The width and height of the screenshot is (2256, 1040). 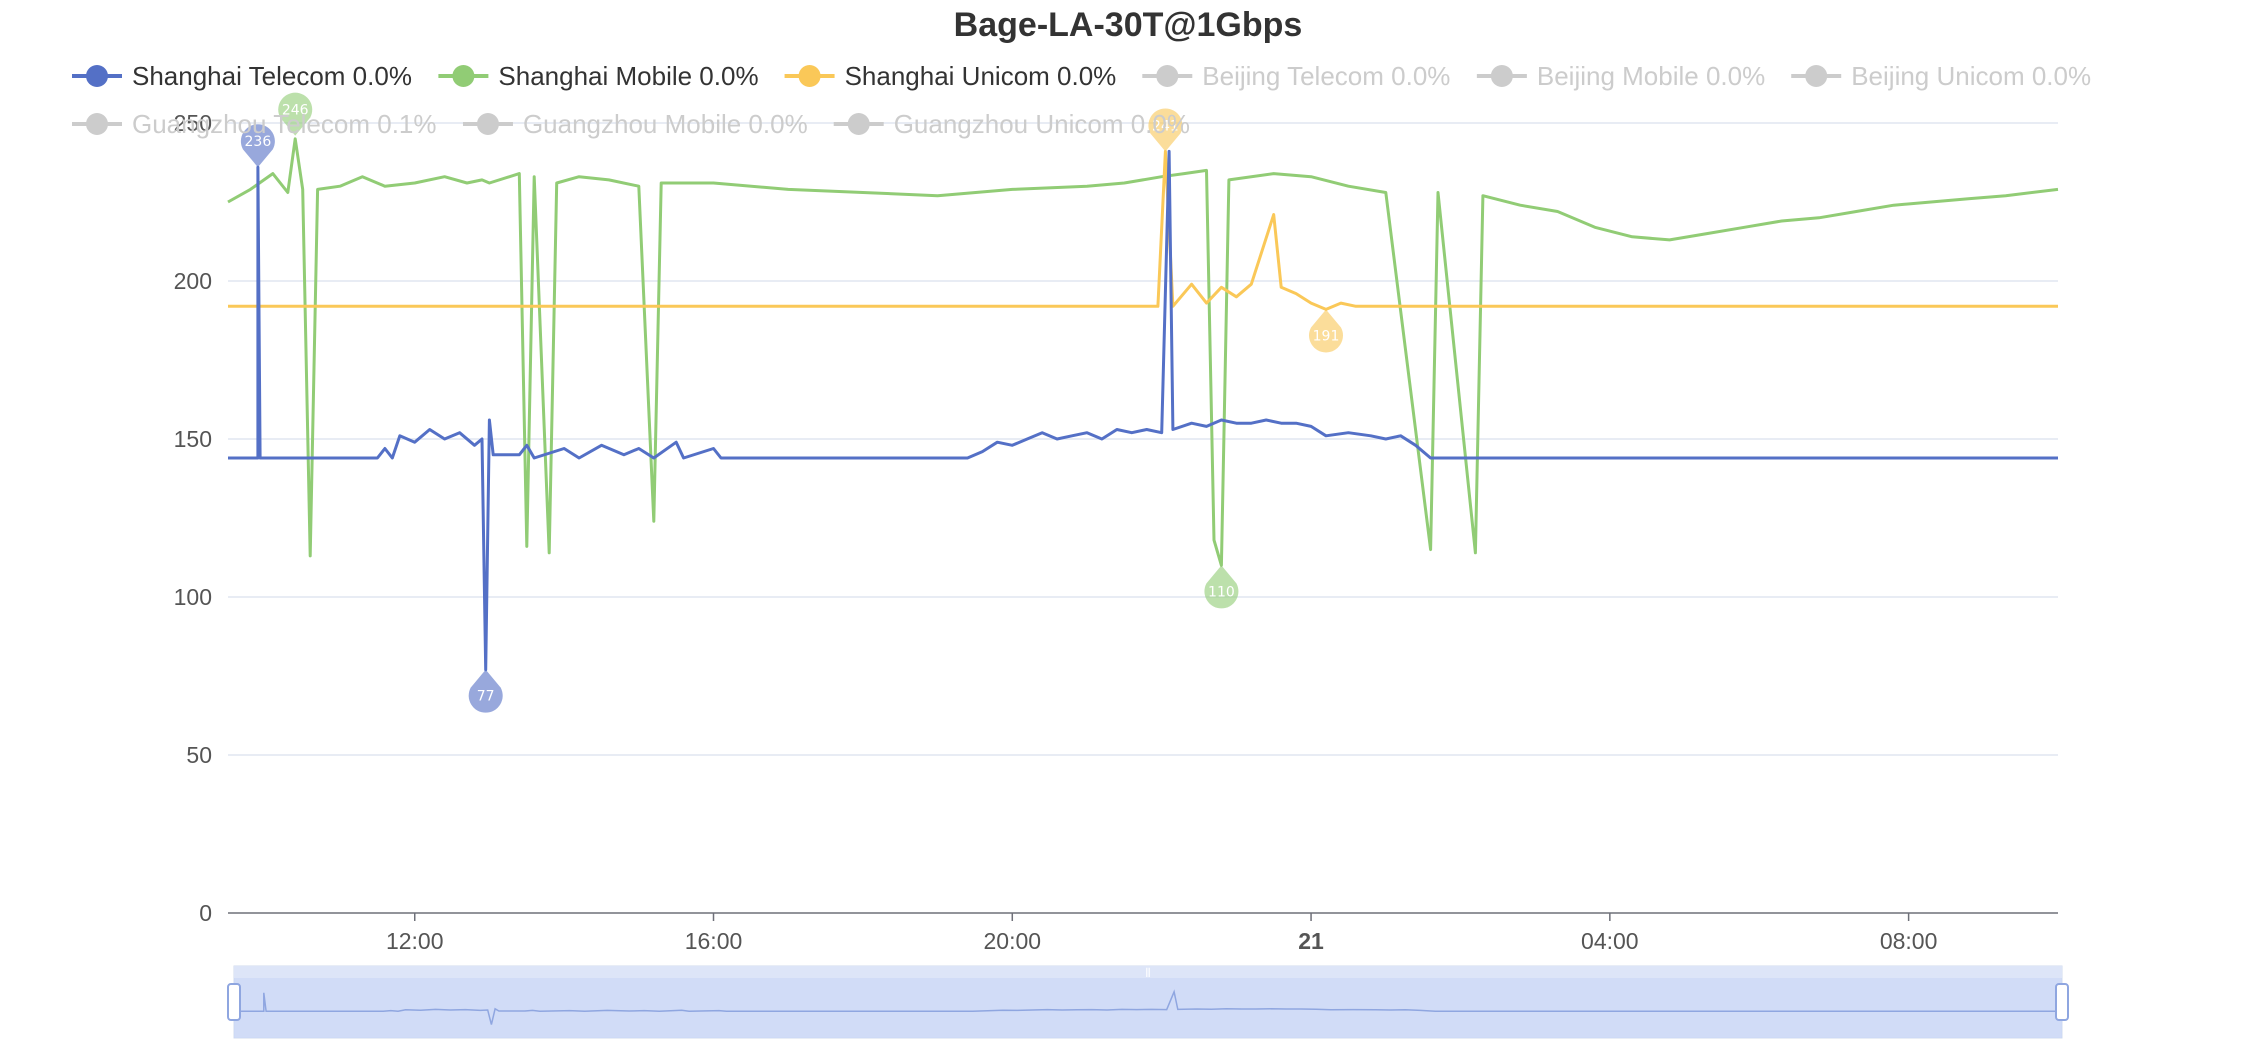 What do you see at coordinates (205, 913) in the screenshot?
I see `y-tick-label: 0` at bounding box center [205, 913].